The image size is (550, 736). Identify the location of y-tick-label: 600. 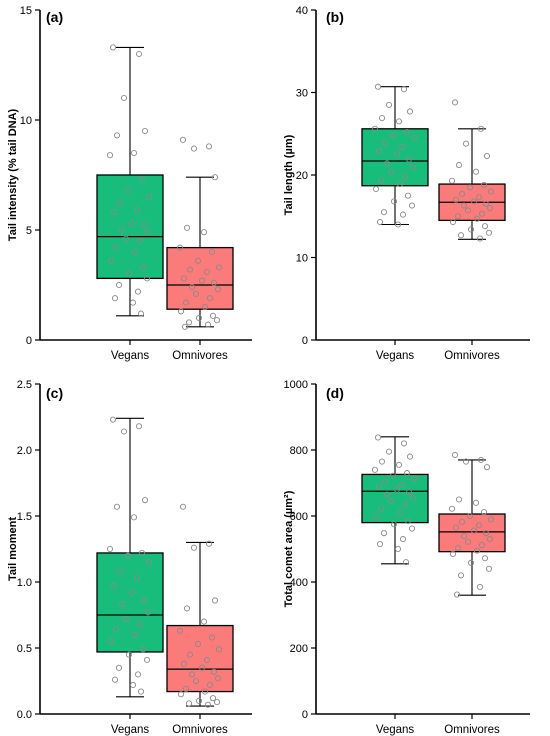
(299, 517).